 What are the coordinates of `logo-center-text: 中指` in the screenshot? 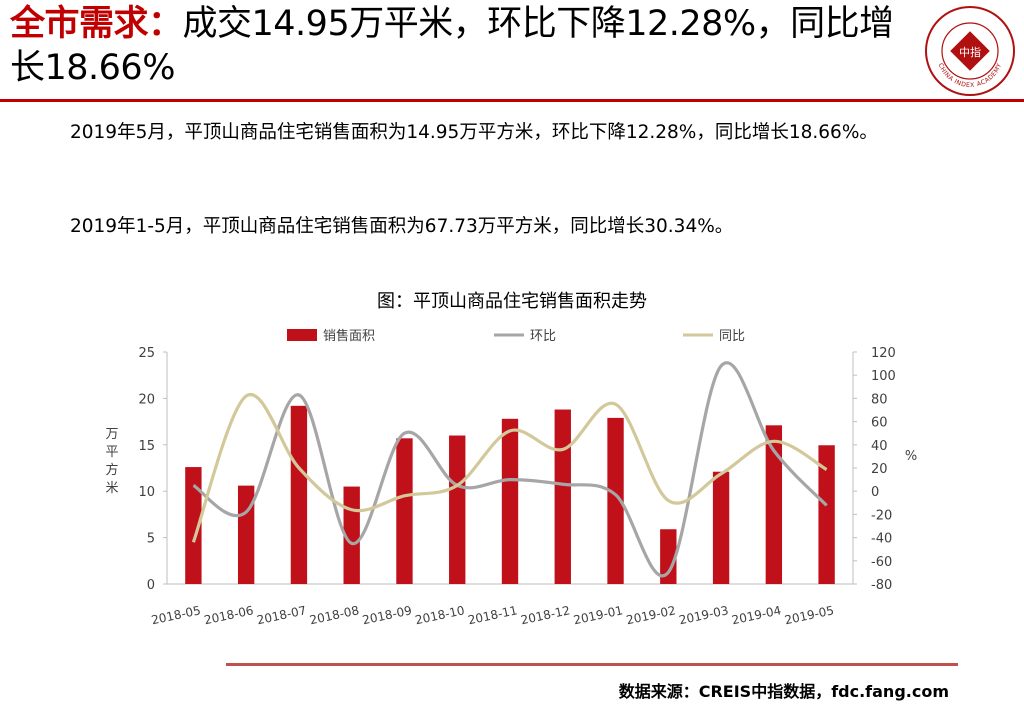 It's located at (970, 52).